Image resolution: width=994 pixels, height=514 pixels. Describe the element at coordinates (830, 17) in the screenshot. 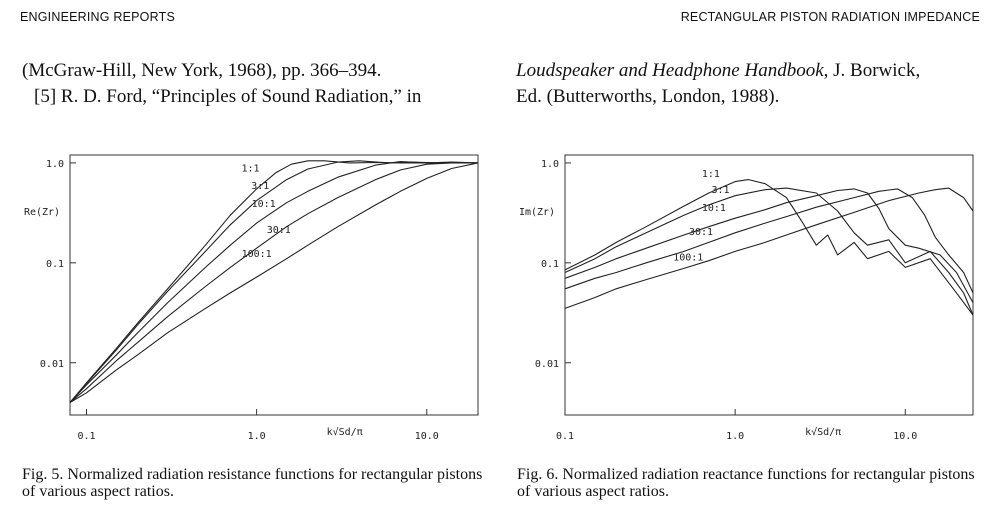

I see `running-header-right: RECTANGULAR PISTON RADIATION IMPEDANCE` at that location.